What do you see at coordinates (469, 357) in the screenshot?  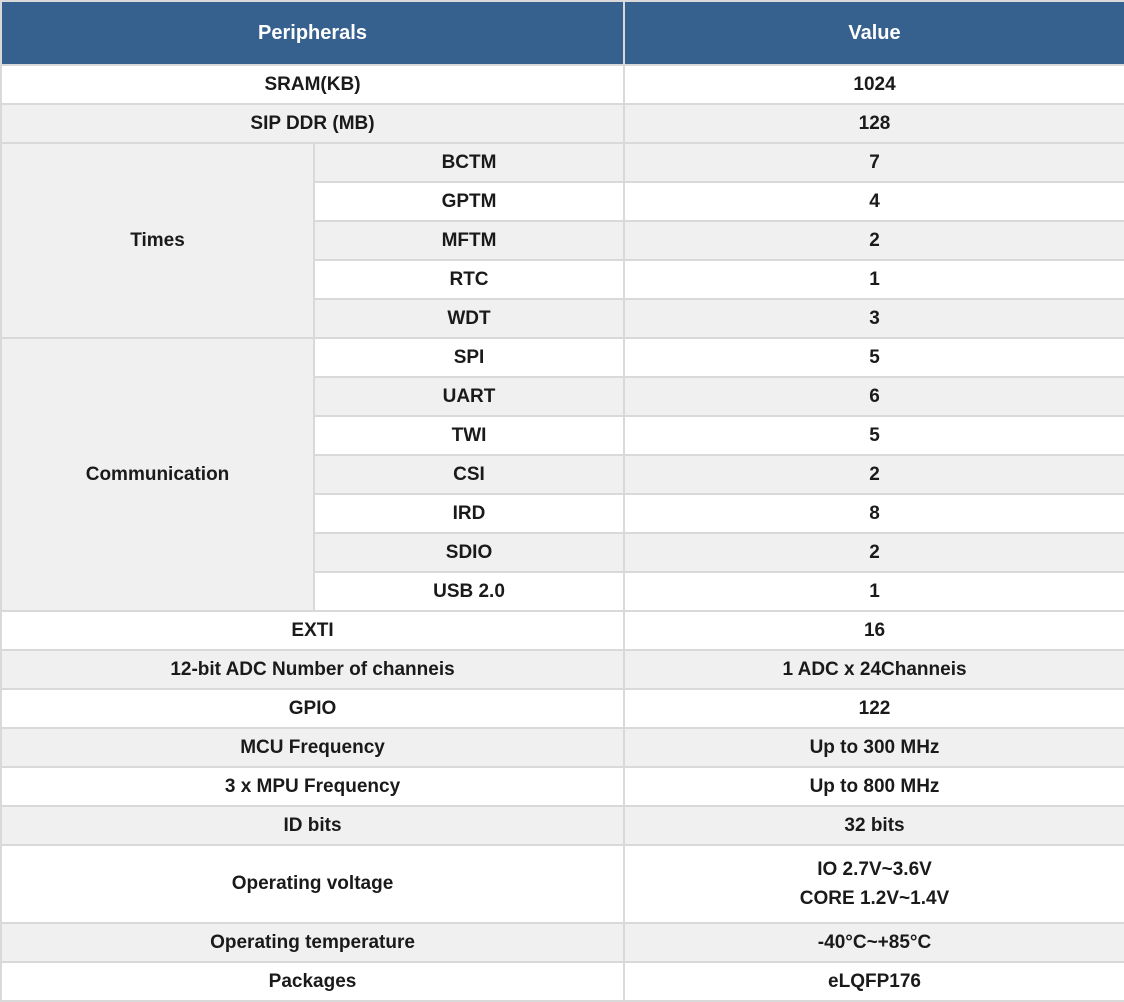 I see `row-label: SPI` at bounding box center [469, 357].